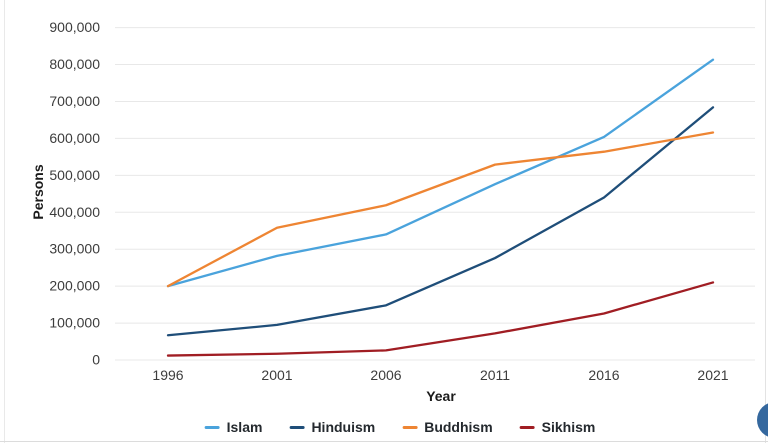 The height and width of the screenshot is (443, 768). What do you see at coordinates (384, 441) in the screenshot?
I see `bottom-border` at bounding box center [384, 441].